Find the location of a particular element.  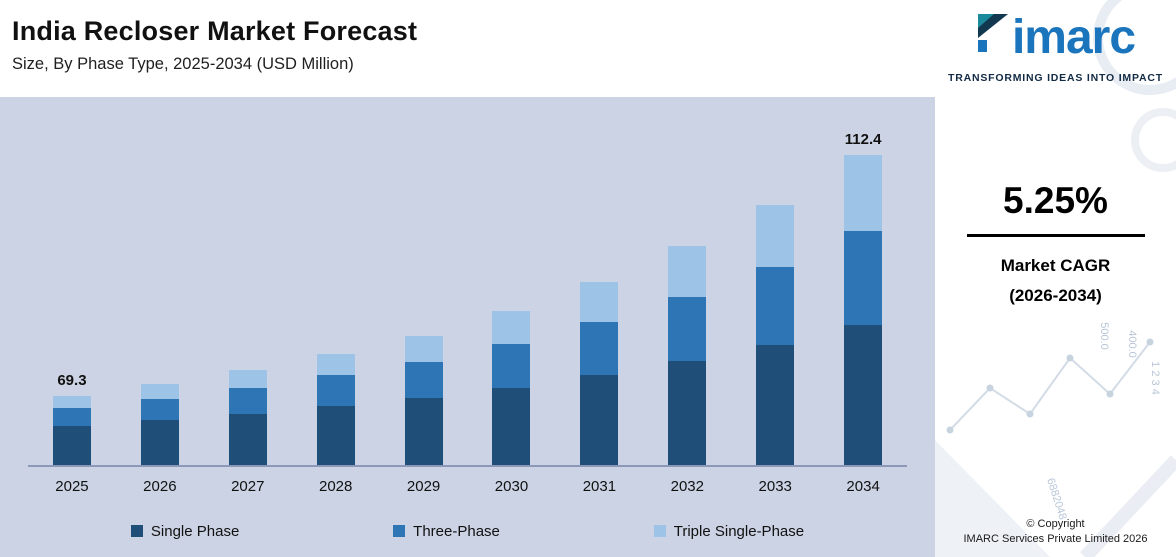

x-axis-label-2034: 2034 is located at coordinates (863, 486).